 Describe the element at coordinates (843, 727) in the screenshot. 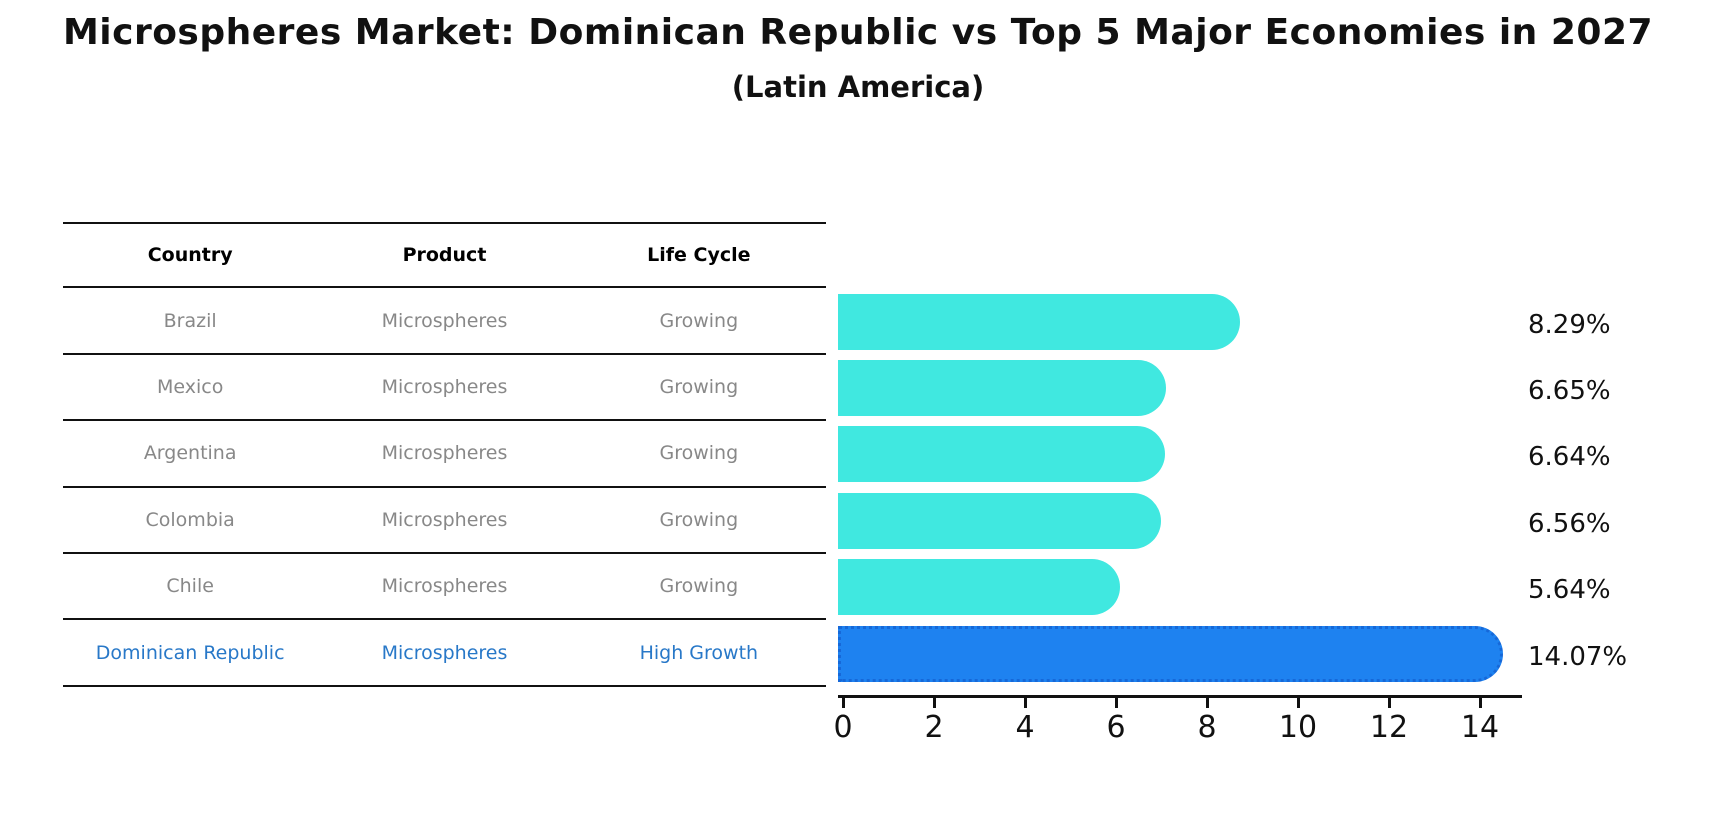

I see `x-axis-tick-label: 0` at that location.